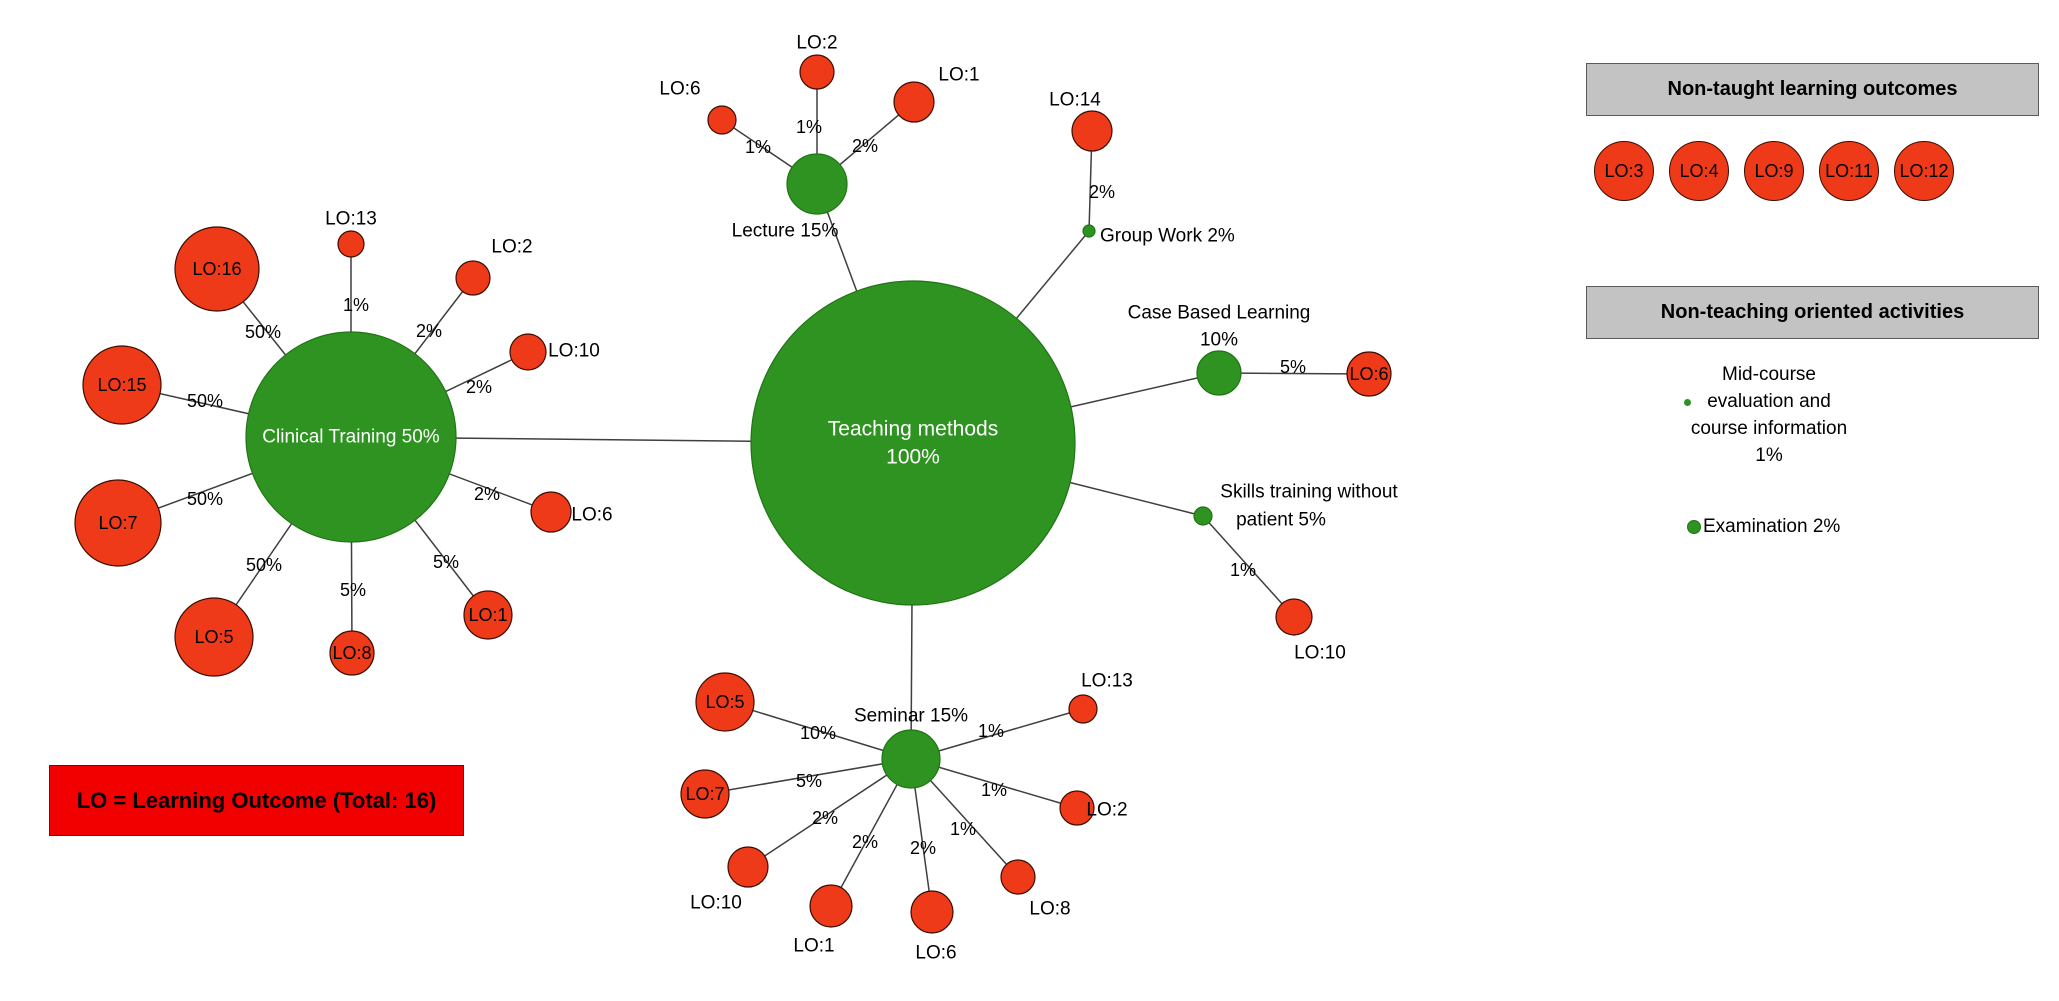 This screenshot has width=2059, height=1001. I want to click on seminar-name-label: Seminar 15%, so click(911, 716).